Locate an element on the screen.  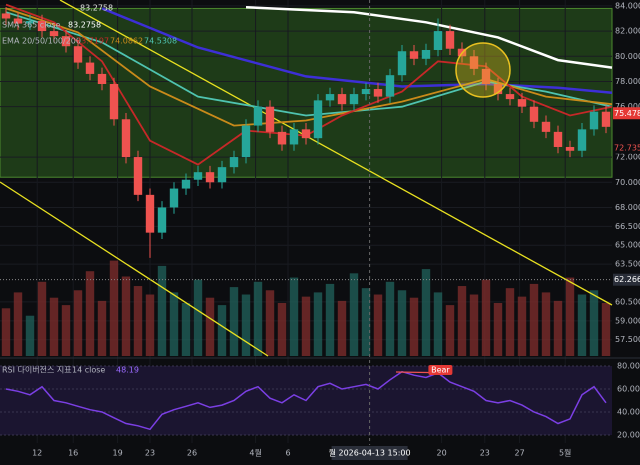
crosshair-badge is located at coordinates (369, 453).